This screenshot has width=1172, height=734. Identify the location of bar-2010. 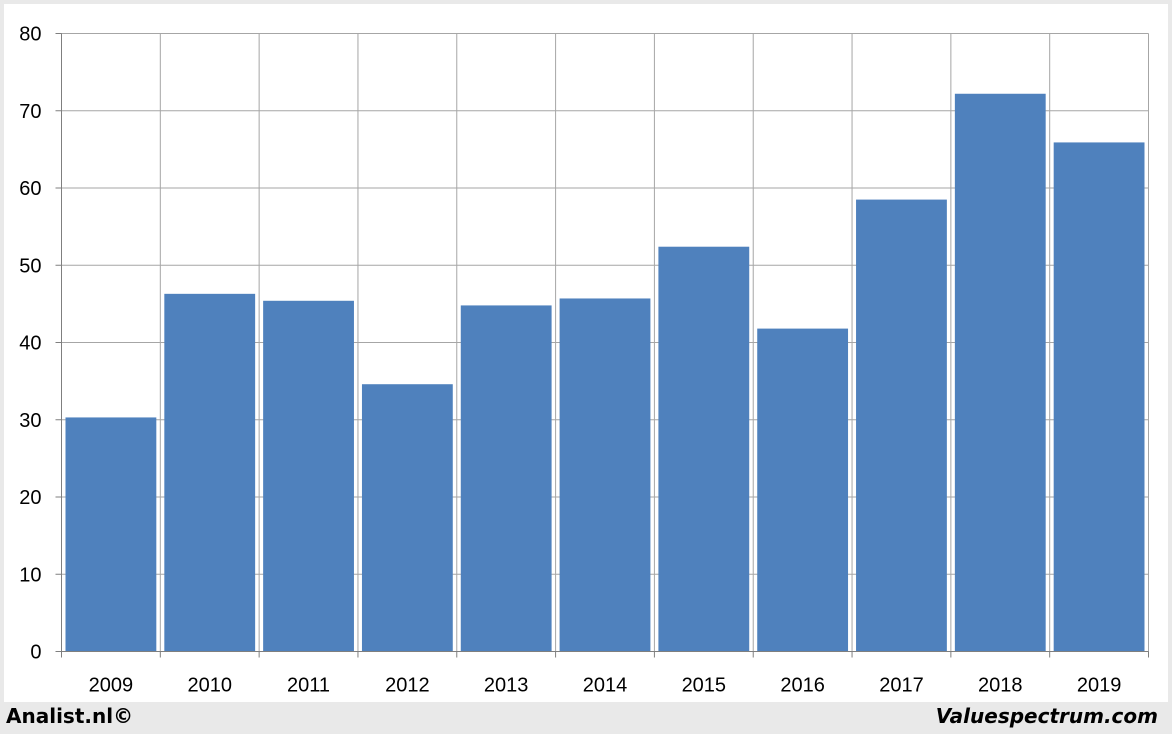
(210, 472).